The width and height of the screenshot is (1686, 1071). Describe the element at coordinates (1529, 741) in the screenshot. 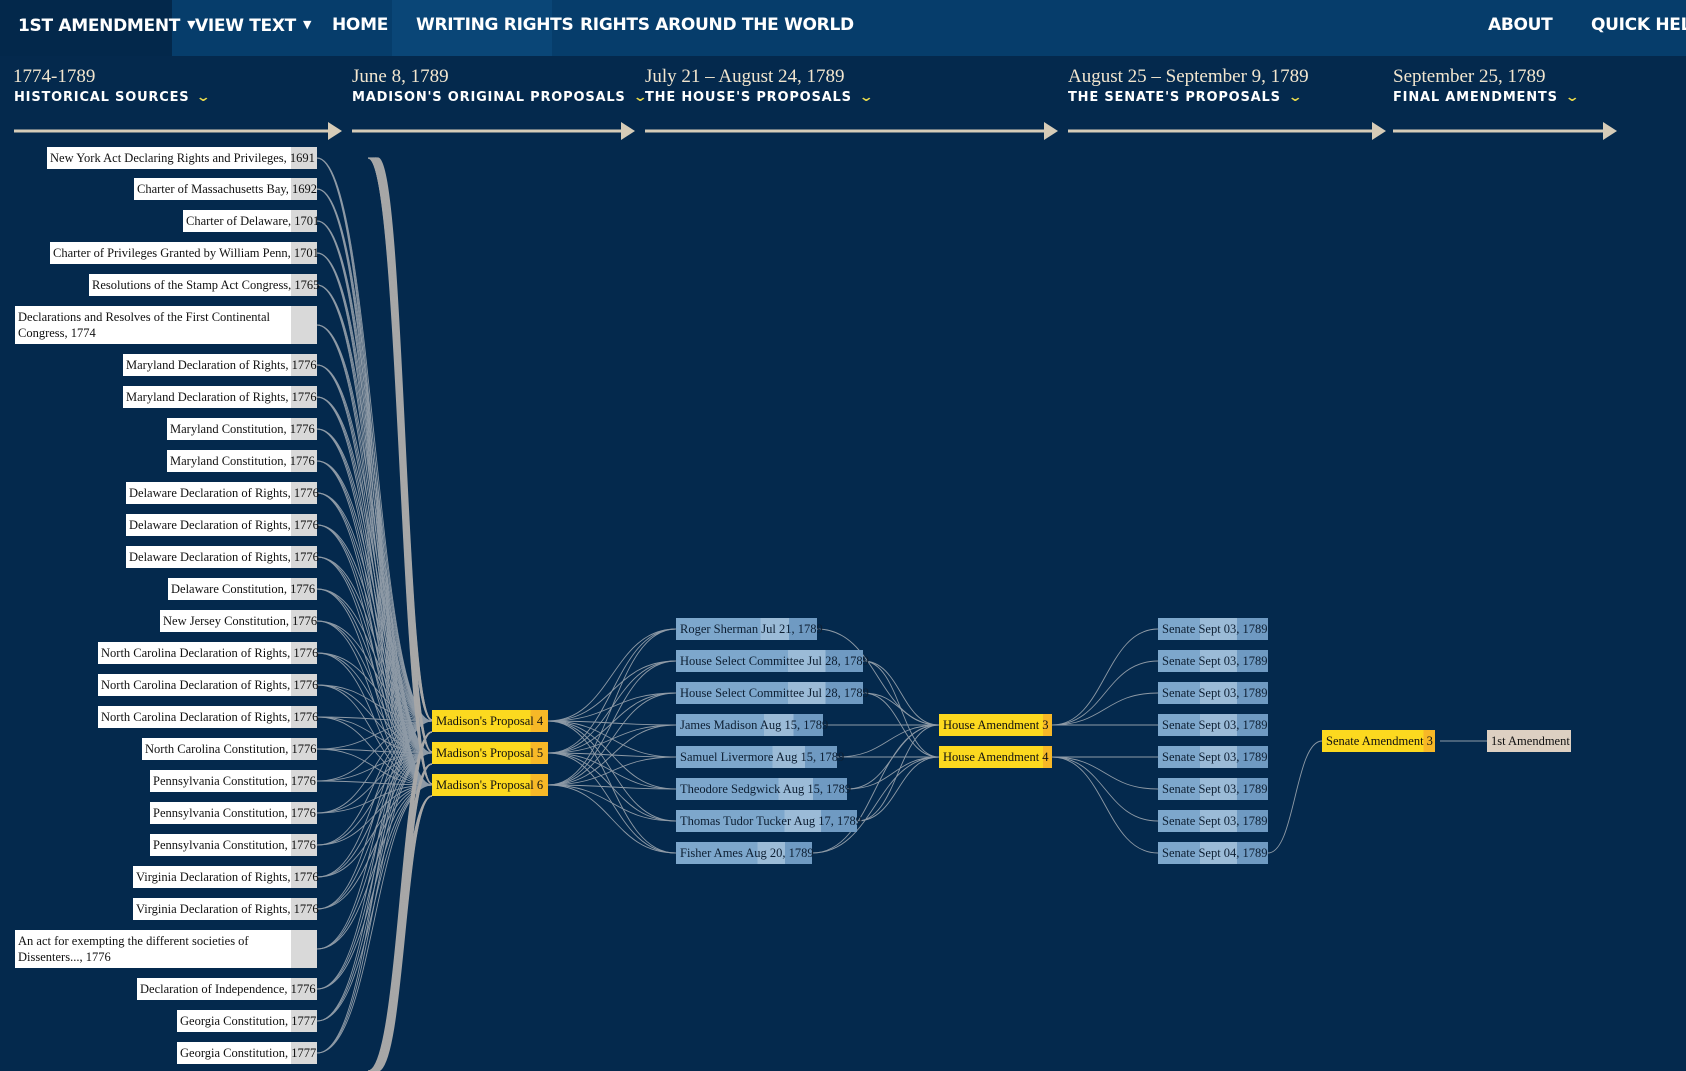

I see `final-amendment-node: 1st Amendment` at that location.